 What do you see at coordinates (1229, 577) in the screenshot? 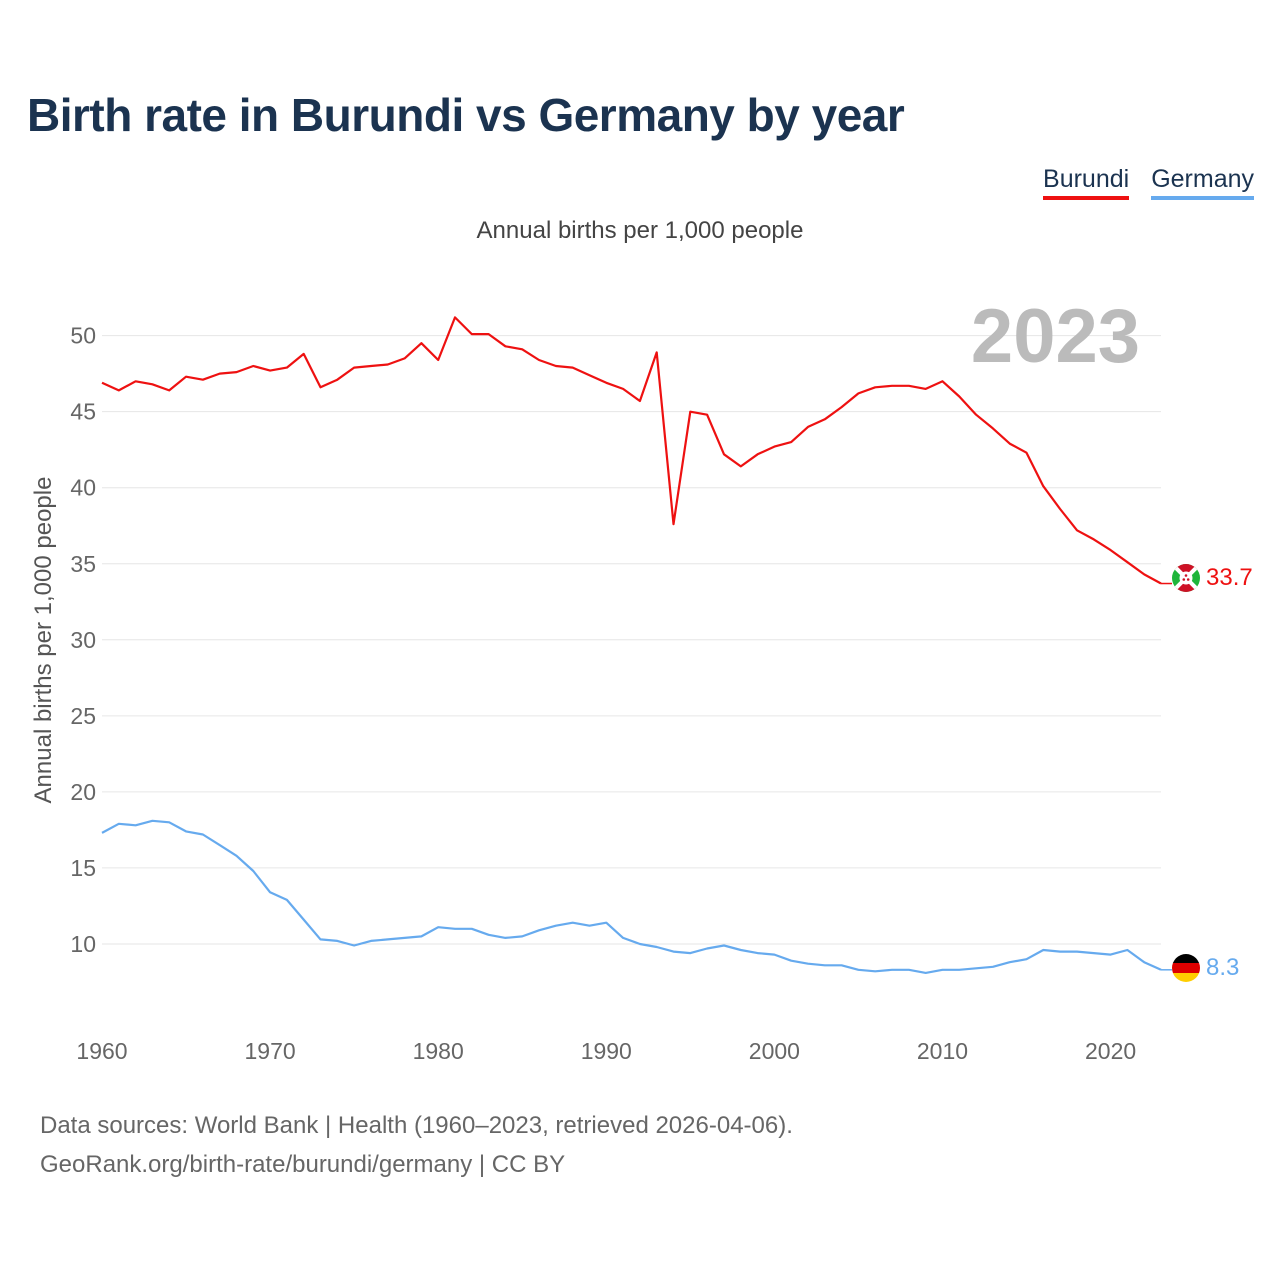
I see `burundi-end-value: 33.7` at bounding box center [1229, 577].